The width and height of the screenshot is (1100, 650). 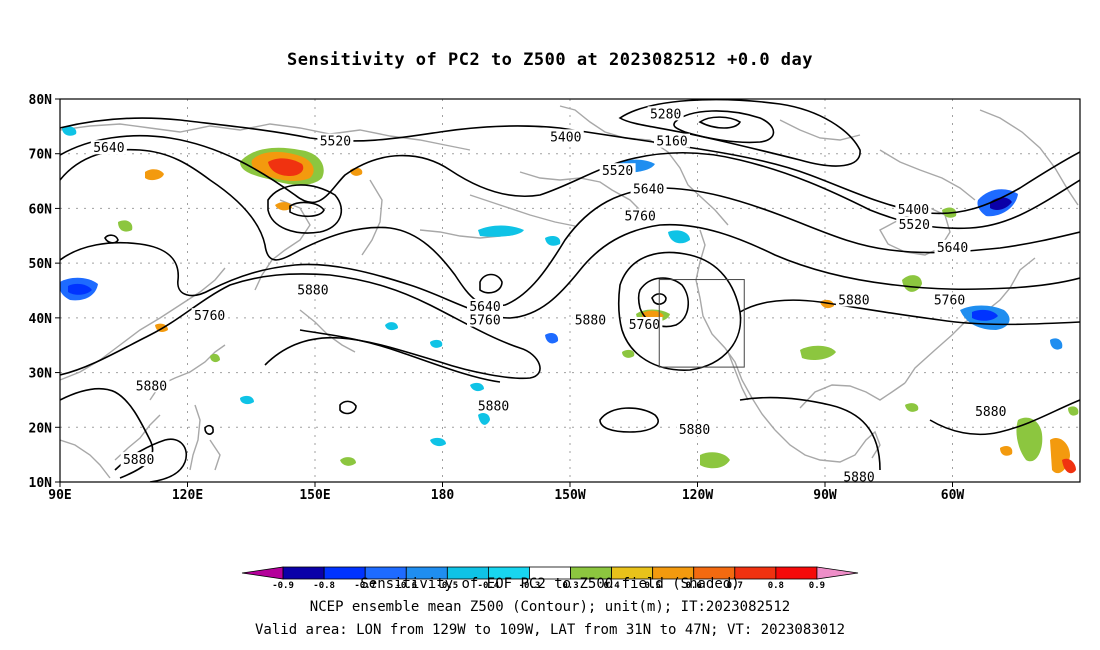 I want to click on lon-tick-label: 180, so click(x=443, y=495).